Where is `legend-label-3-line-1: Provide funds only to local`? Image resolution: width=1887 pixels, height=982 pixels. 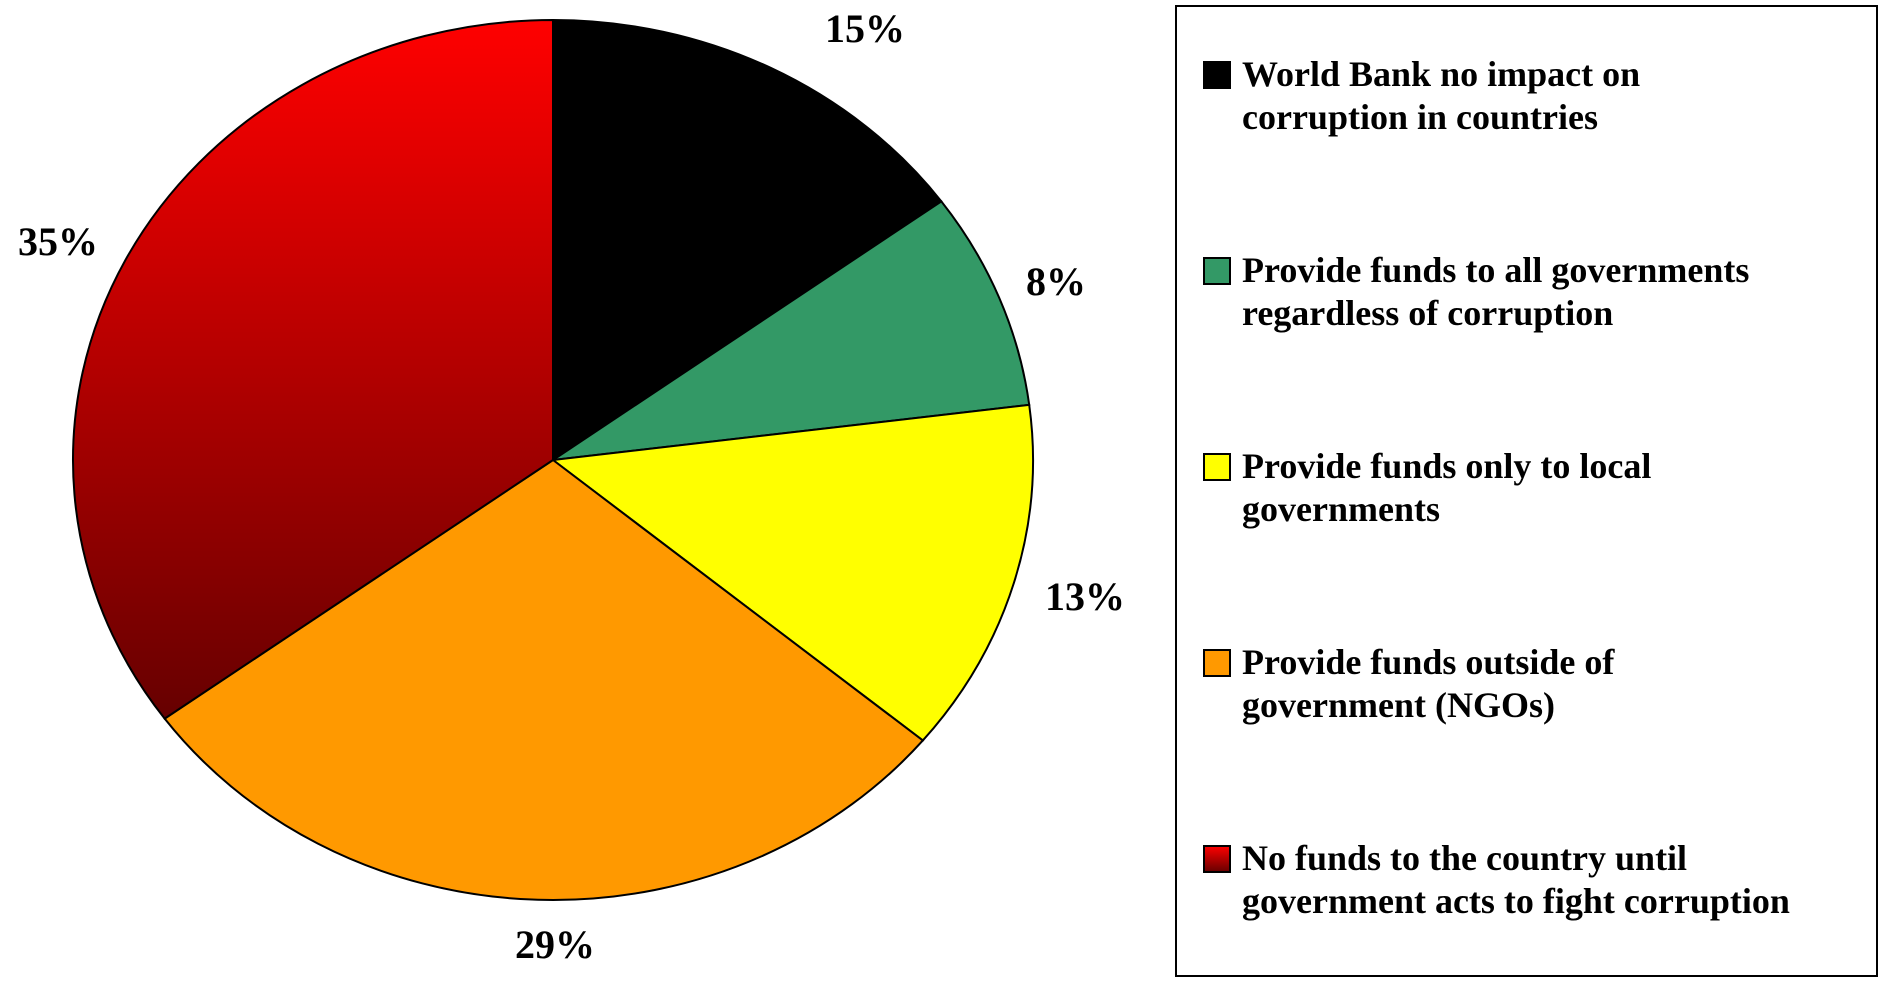
legend-label-3-line-1: Provide funds only to local is located at coordinates (1446, 466).